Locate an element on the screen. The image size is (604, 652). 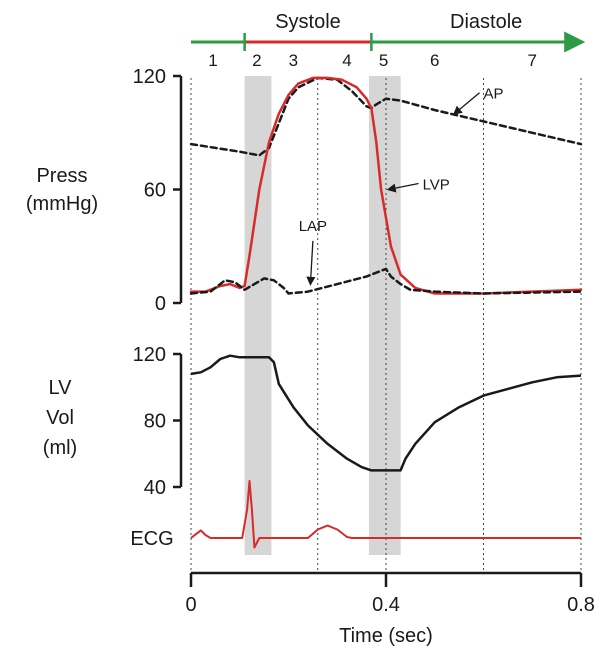
pressure-axis-title: (mmHg) is located at coordinates (62, 204).